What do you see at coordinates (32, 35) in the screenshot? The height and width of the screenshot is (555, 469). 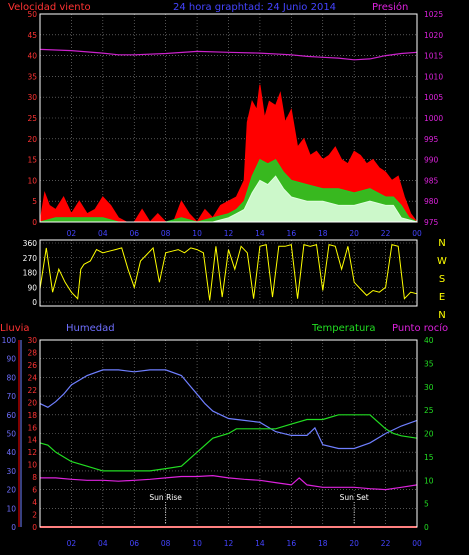 I see `wind-tick-label: 45` at bounding box center [32, 35].